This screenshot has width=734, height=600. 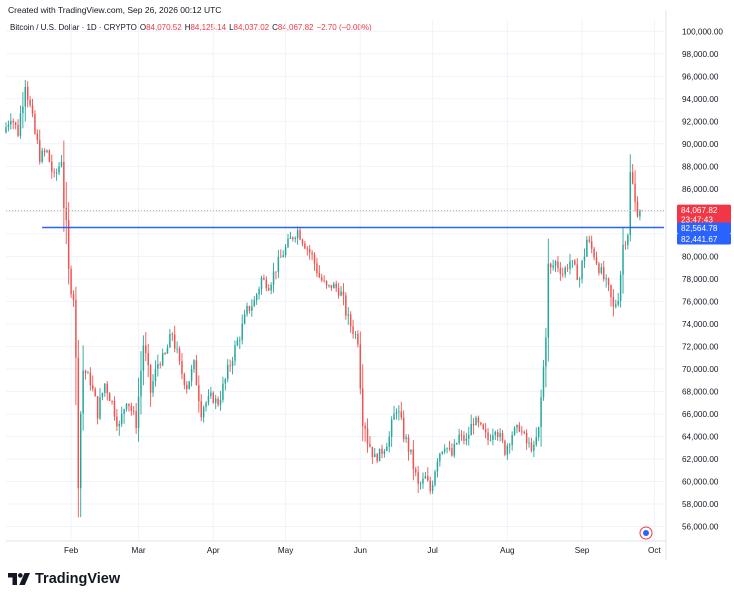 What do you see at coordinates (700, 436) in the screenshot?
I see `y-tick-label: 64,000.00` at bounding box center [700, 436].